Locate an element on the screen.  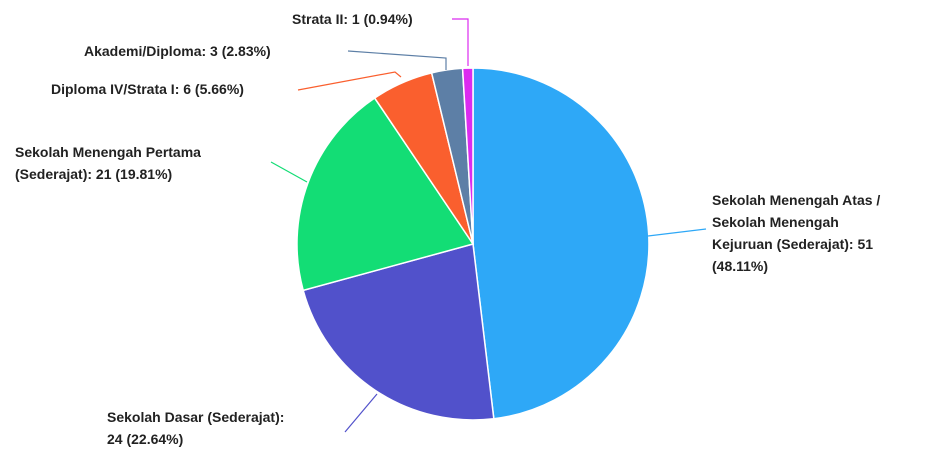
label-sd-line: 24 (22.64%) is located at coordinates (145, 439).